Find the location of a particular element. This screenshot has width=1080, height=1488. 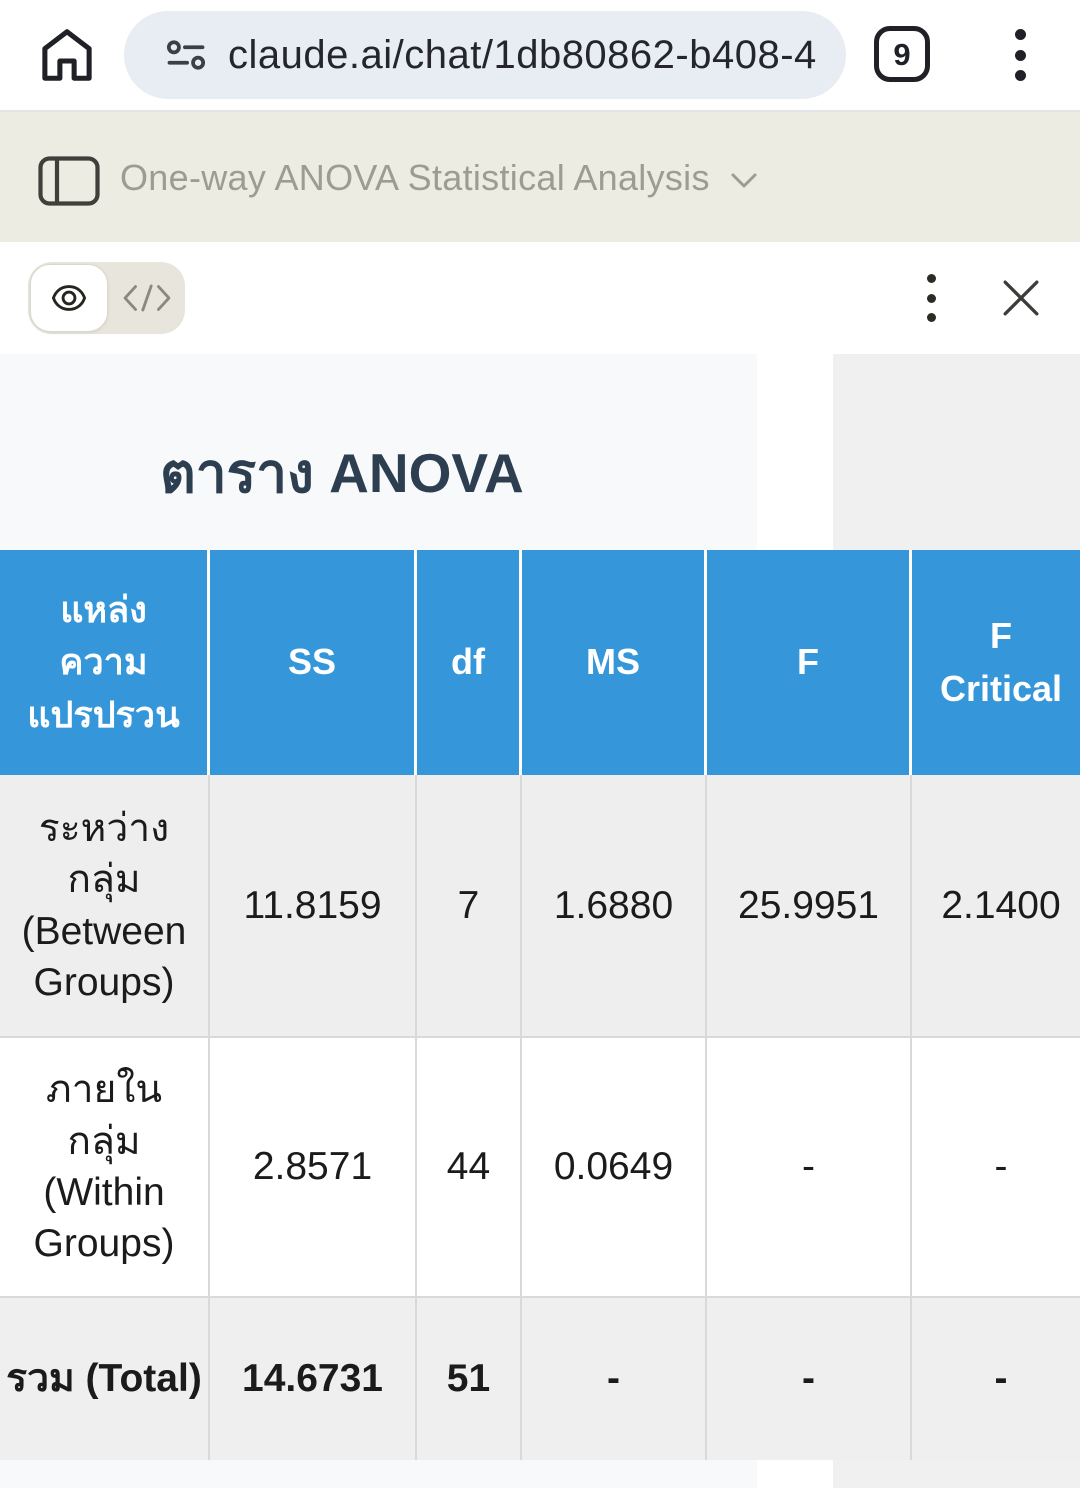

cell-ss: 2.8571 is located at coordinates (313, 1168).